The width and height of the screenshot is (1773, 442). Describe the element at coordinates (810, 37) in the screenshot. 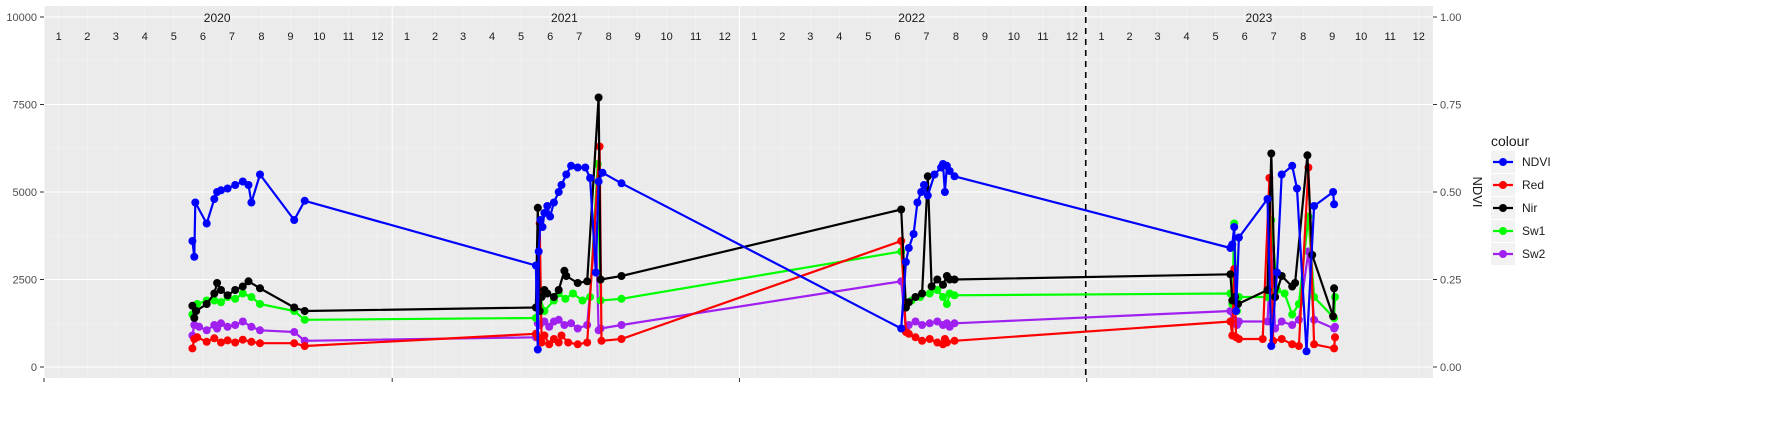

I see `month-label: 3` at that location.